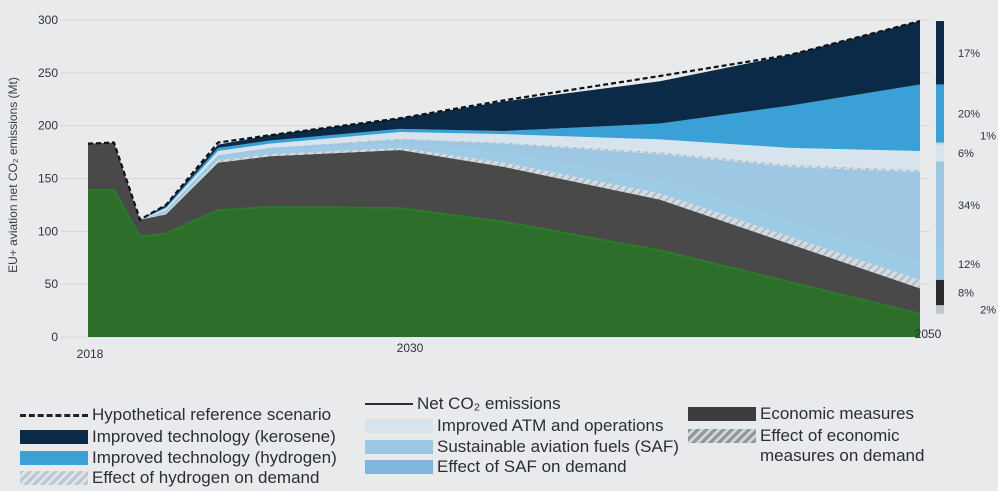 The width and height of the screenshot is (998, 491). Describe the element at coordinates (969, 265) in the screenshot. I see `share-label: 12%` at that location.